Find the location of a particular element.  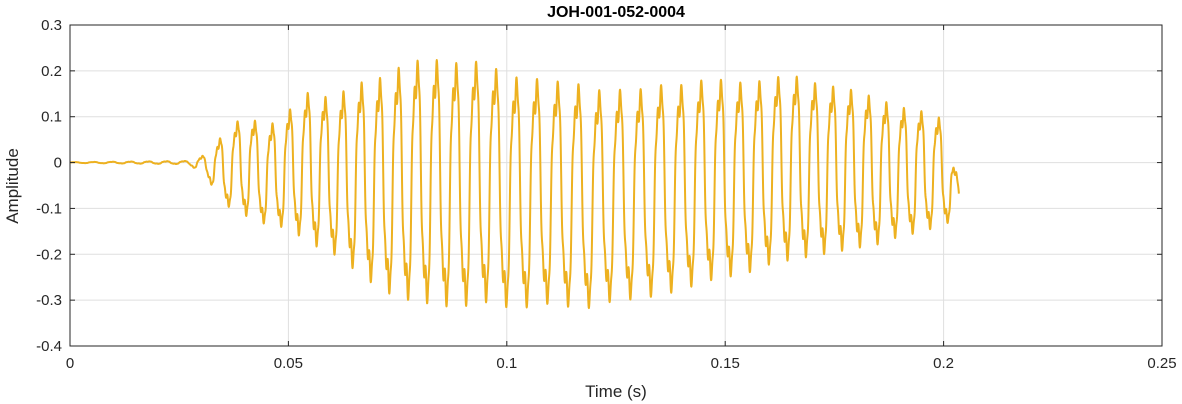

y-tick-label: 0.2 is located at coordinates (51, 71).